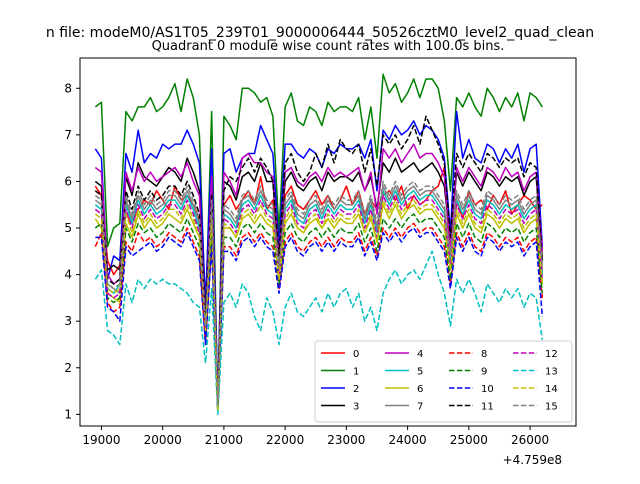  What do you see at coordinates (469, 440) in the screenshot?
I see `x-tick-label: 25000` at bounding box center [469, 440].